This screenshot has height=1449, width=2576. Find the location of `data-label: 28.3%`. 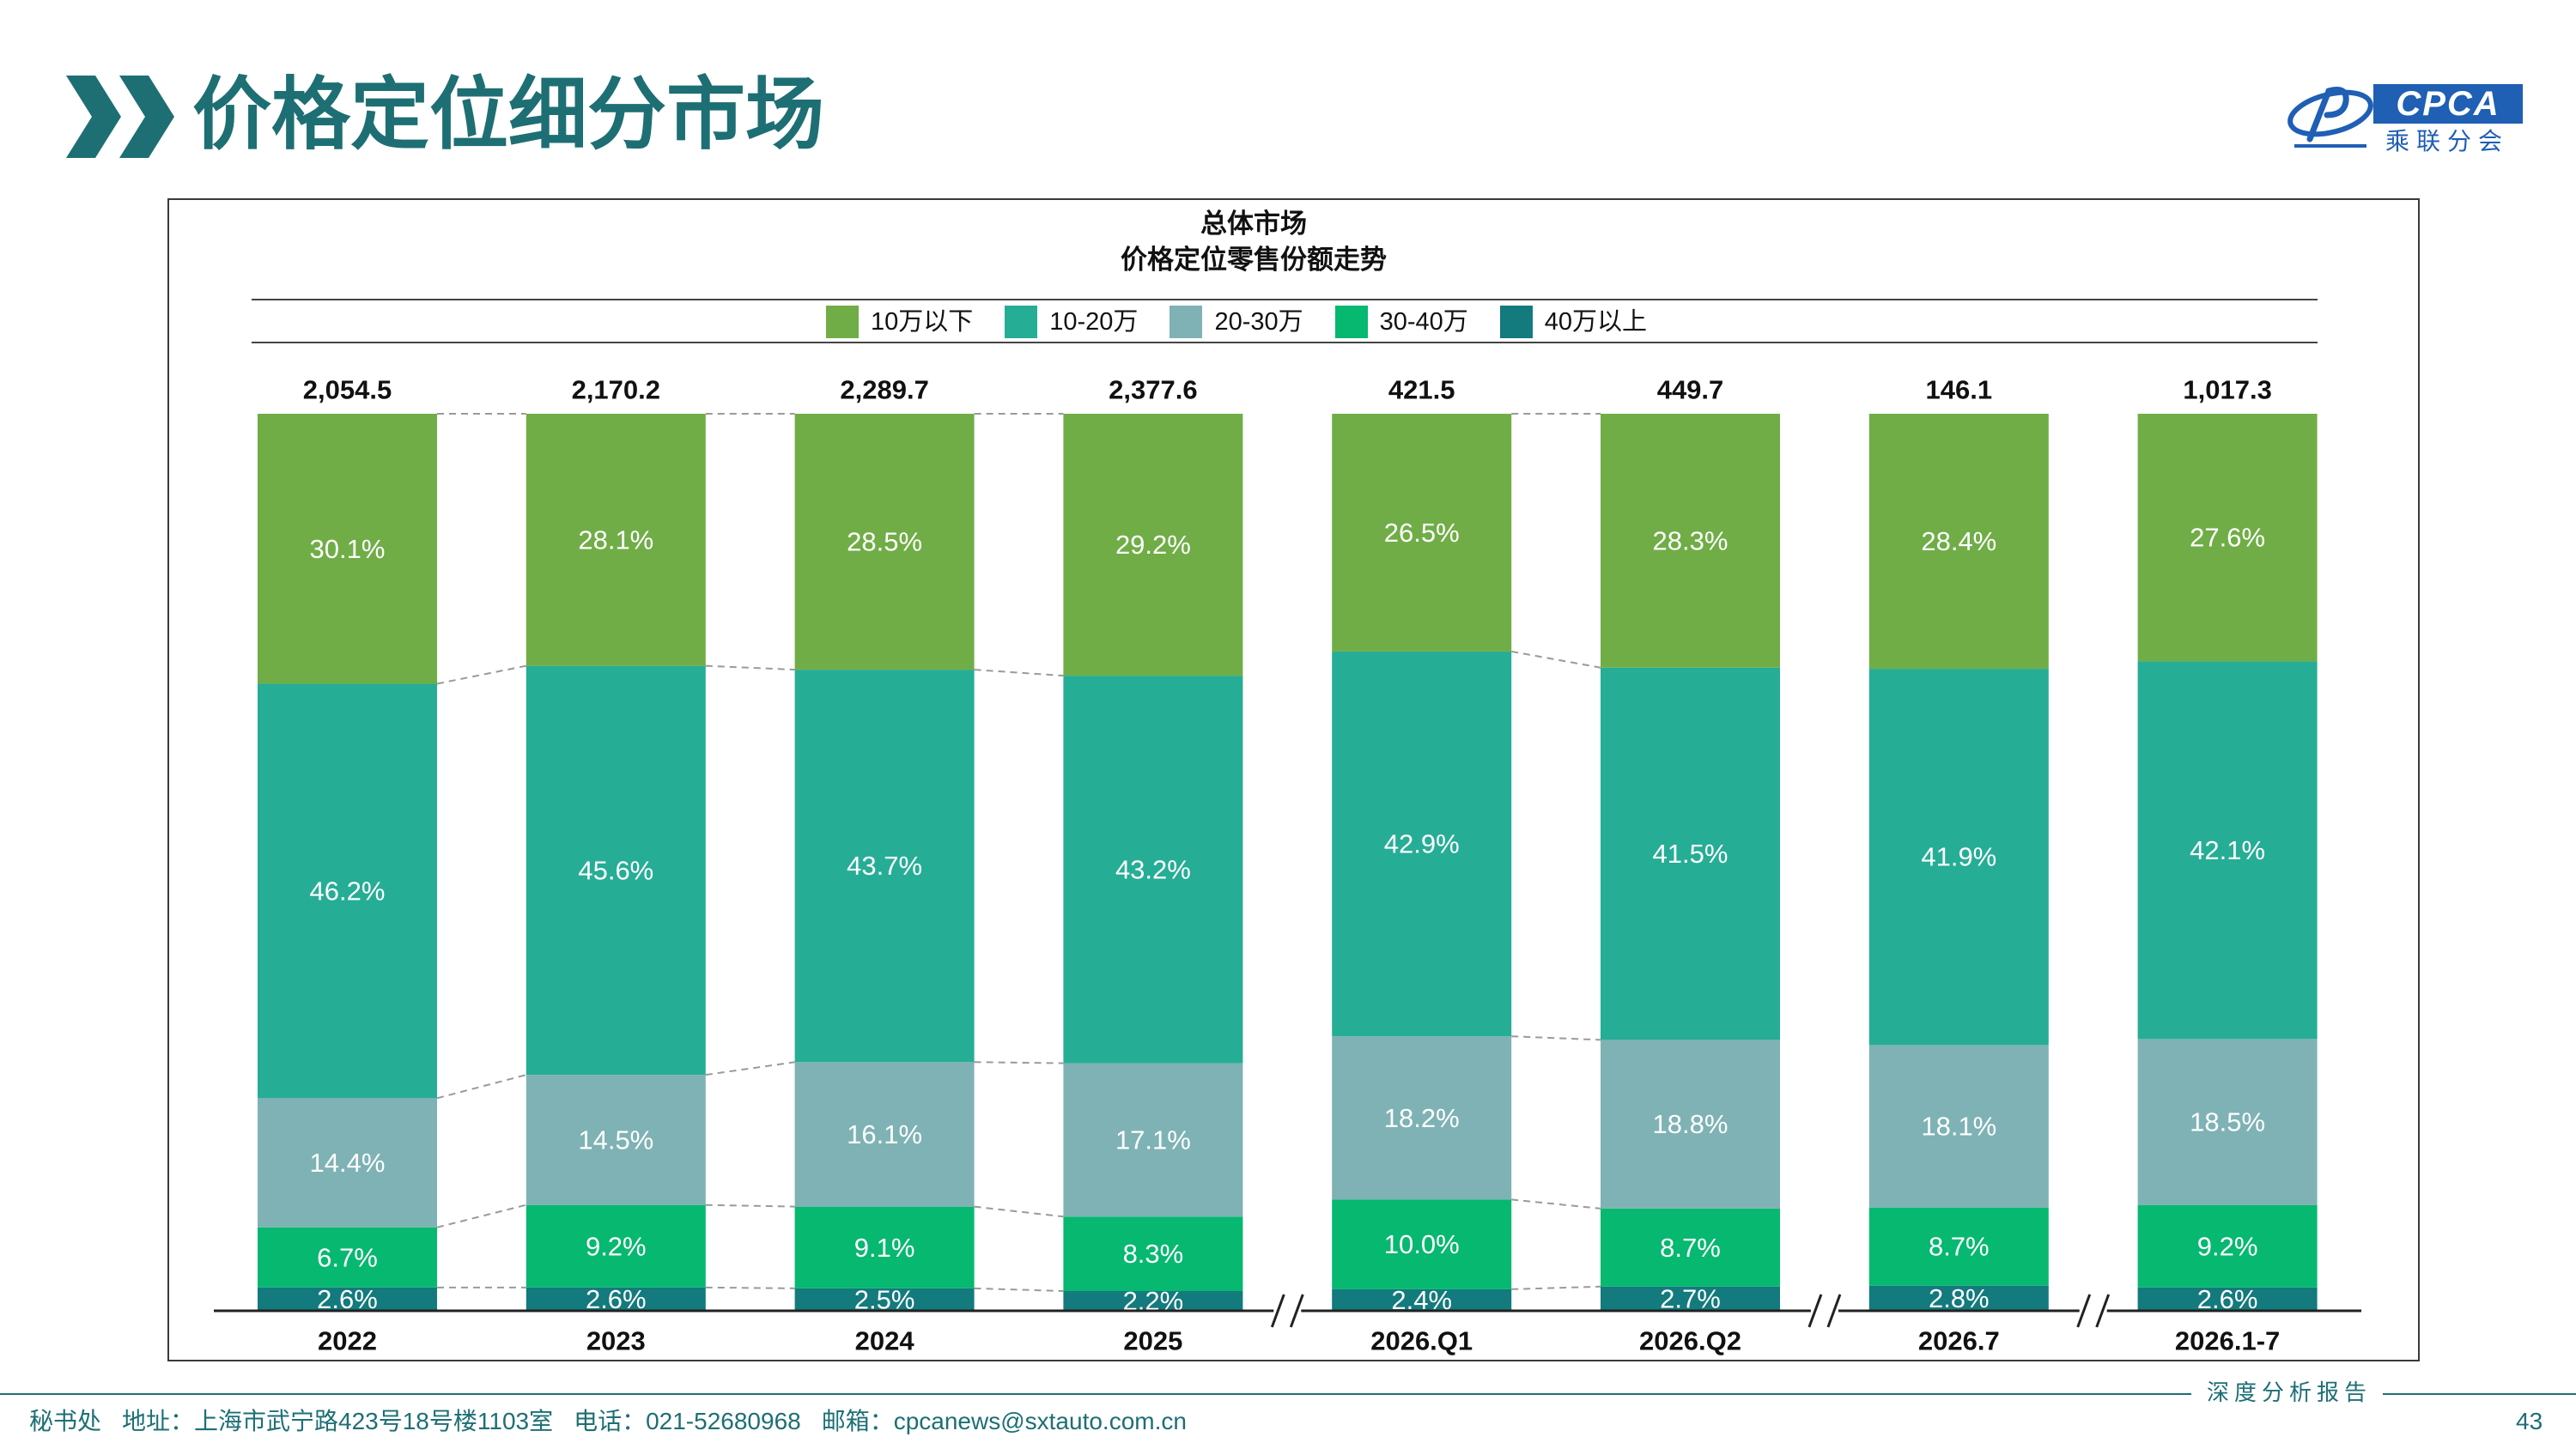

data-label: 28.3% is located at coordinates (1690, 540).